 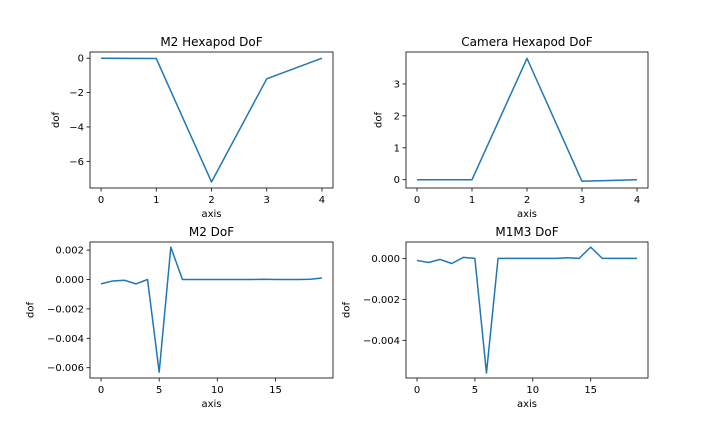 What do you see at coordinates (65, 339) in the screenshot?
I see `m2-dof-y-tick-label: −0.004` at bounding box center [65, 339].